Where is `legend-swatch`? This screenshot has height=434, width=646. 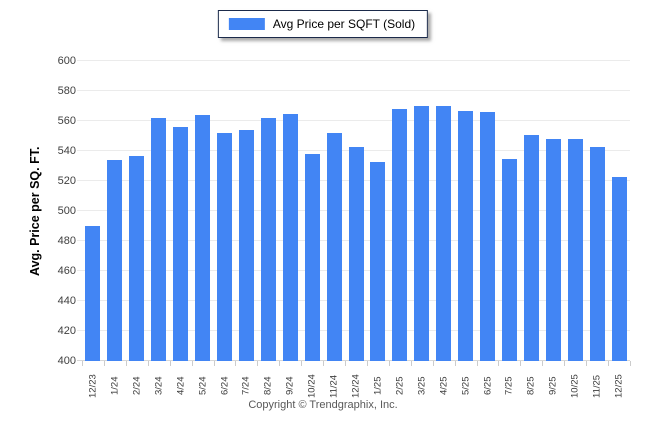 legend-swatch is located at coordinates (246, 24).